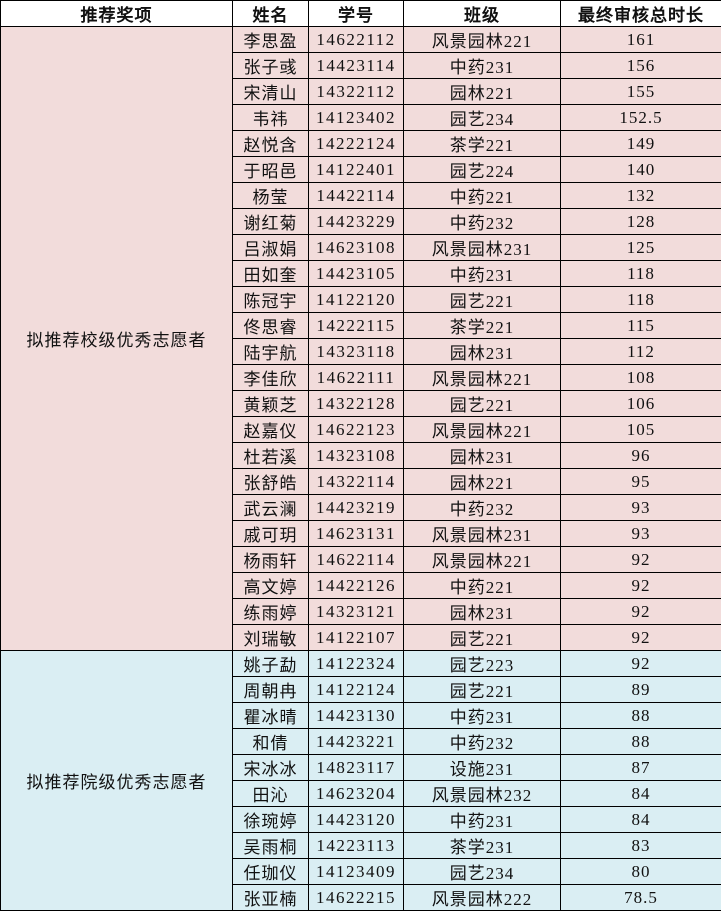  I want to click on header-total-hours: 最终审核总时长, so click(641, 14).